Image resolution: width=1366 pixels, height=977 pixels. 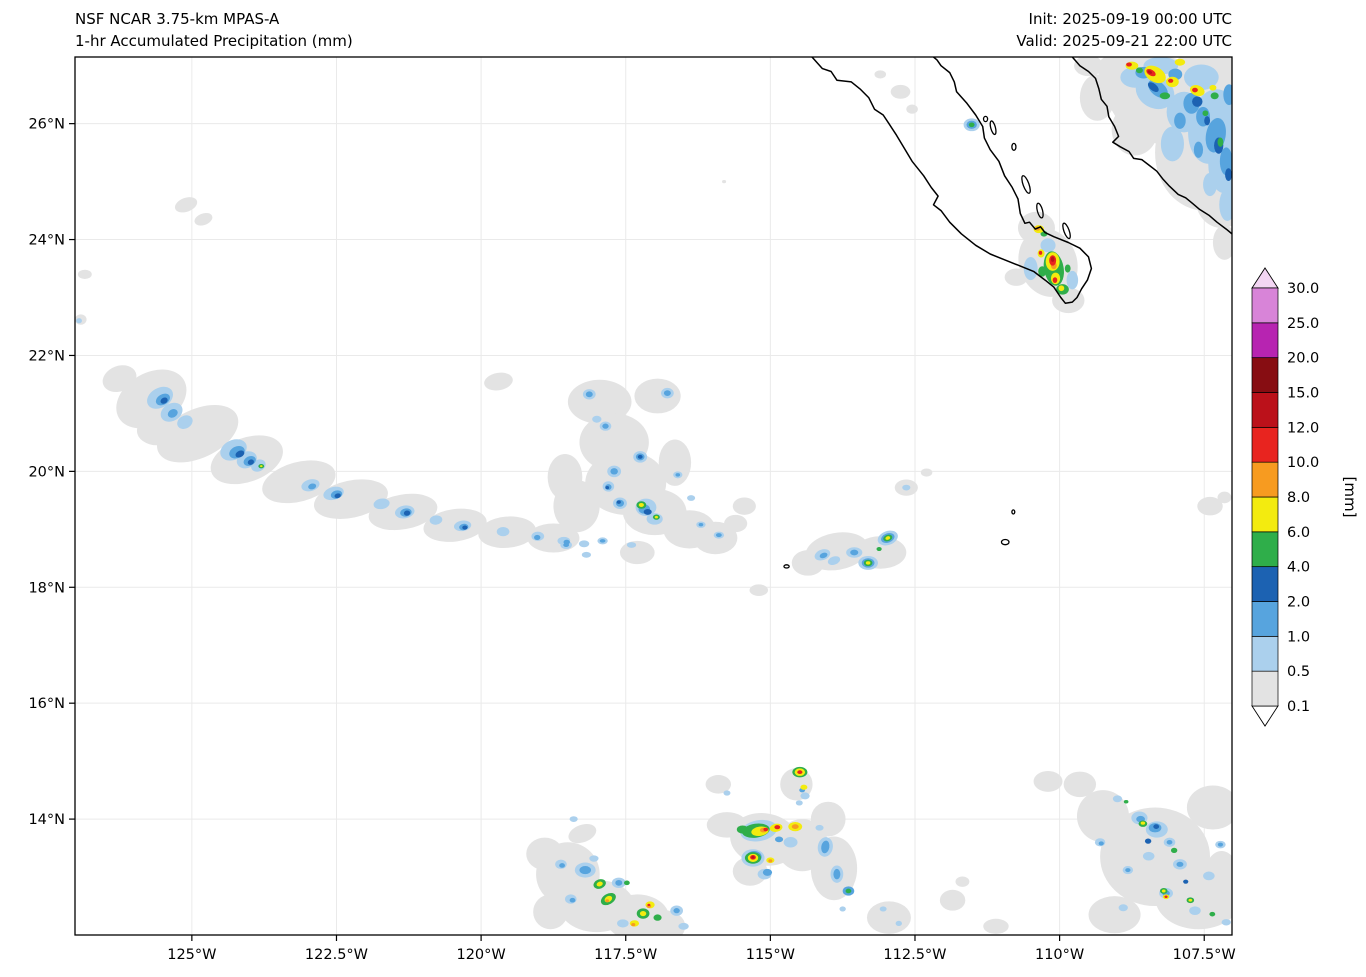 What do you see at coordinates (46, 472) in the screenshot?
I see `y-tick-label: 20°N` at bounding box center [46, 472].